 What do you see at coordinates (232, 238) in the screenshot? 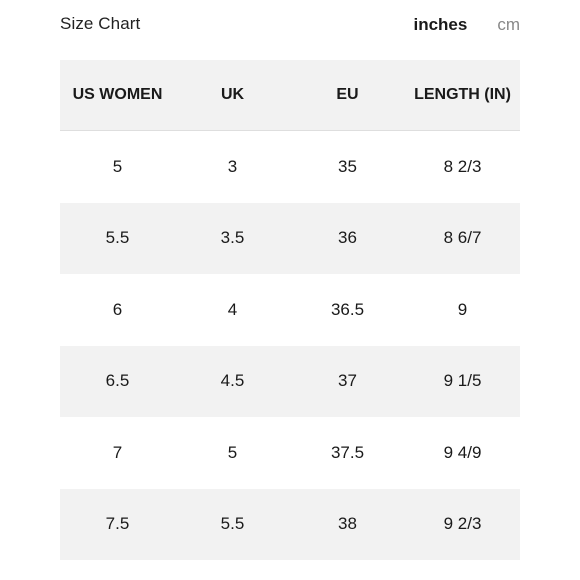
I see `cell-uk: 3.5` at bounding box center [232, 238].